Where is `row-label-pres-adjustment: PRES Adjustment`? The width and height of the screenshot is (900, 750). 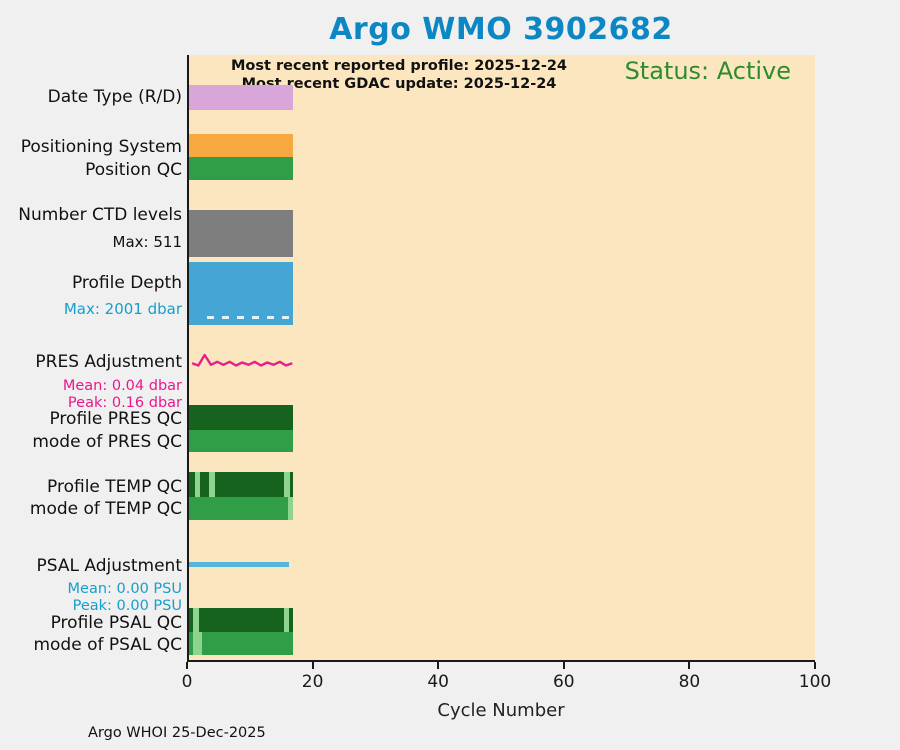 row-label-pres-adjustment: PRES Adjustment is located at coordinates (108, 362).